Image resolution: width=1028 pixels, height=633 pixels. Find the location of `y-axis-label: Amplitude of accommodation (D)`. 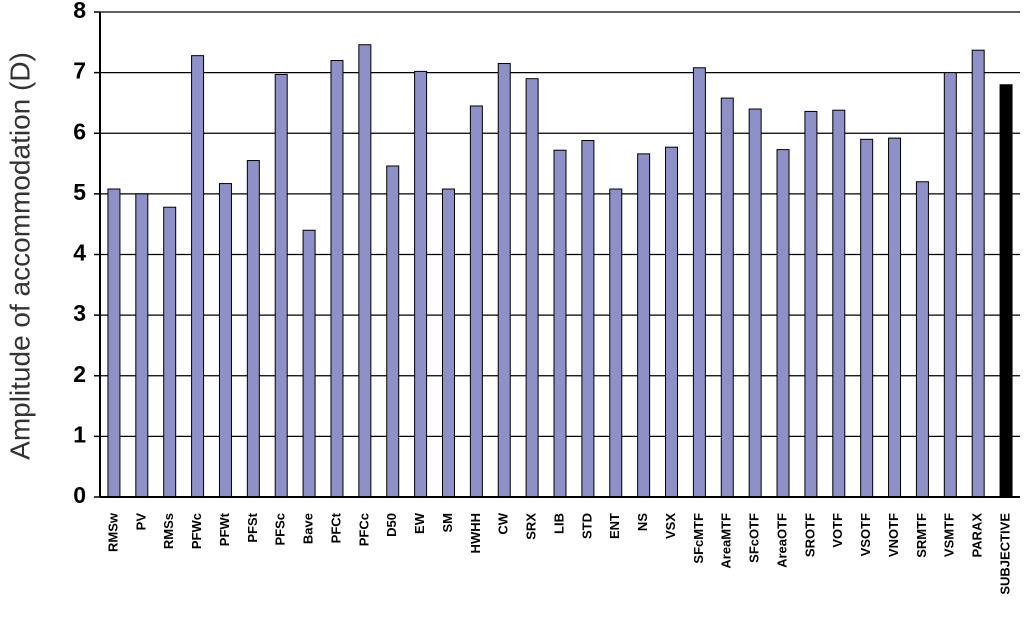

y-axis-label: Amplitude of accommodation (D) is located at coordinates (19, 256).